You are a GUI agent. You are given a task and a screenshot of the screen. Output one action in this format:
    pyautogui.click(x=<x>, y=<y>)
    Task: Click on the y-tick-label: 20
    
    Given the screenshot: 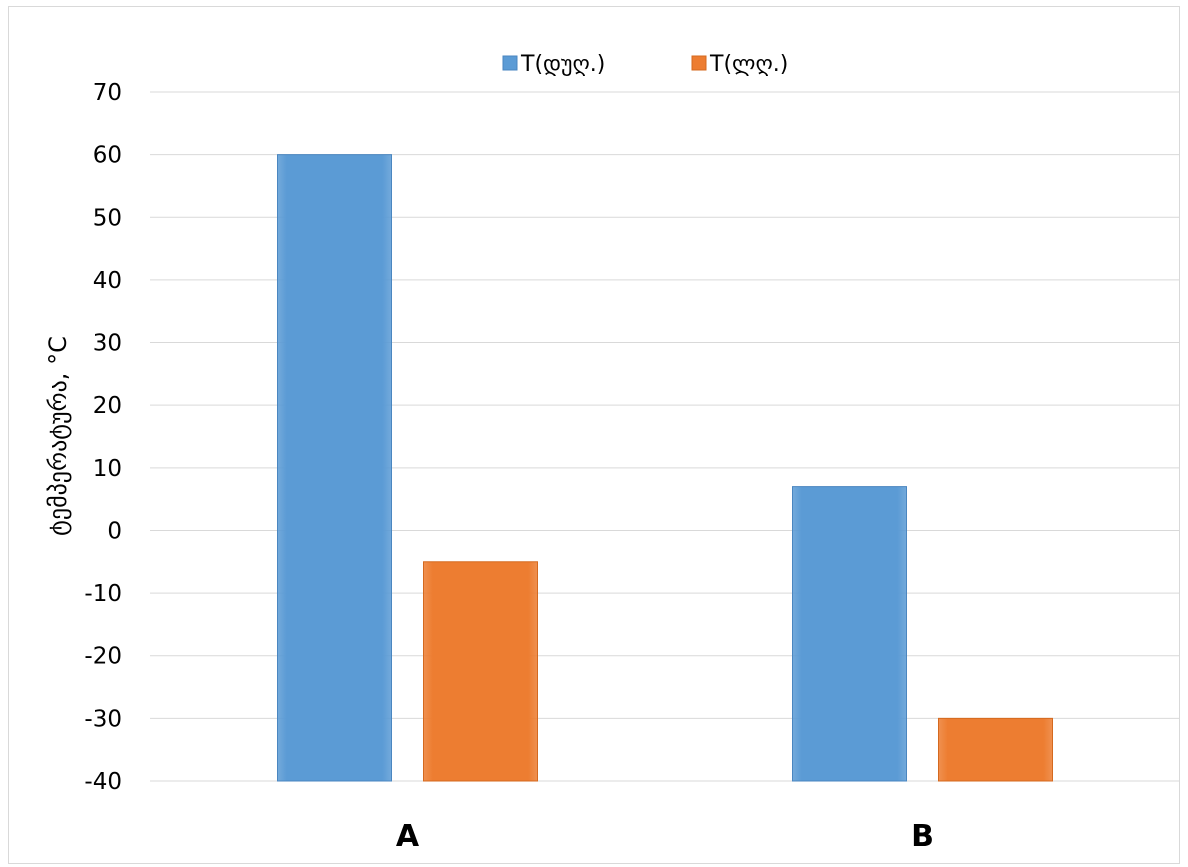 What is the action you would take?
    pyautogui.click(x=107, y=406)
    